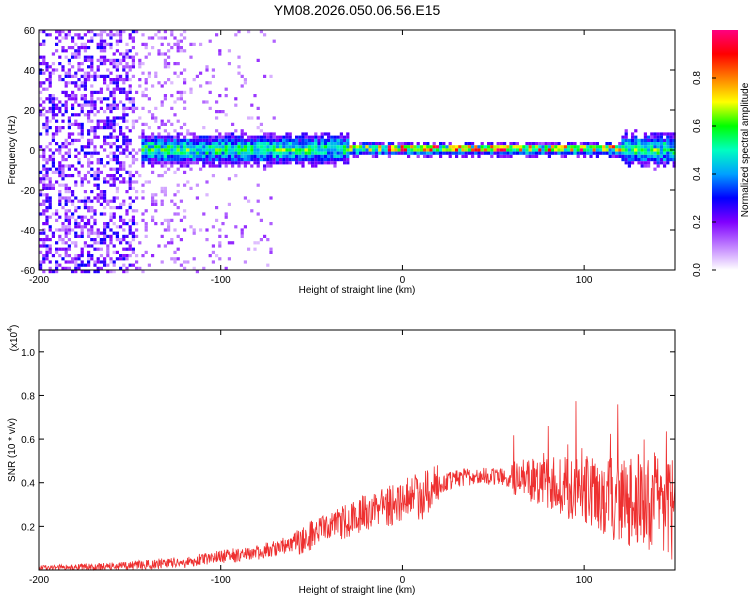 The width and height of the screenshot is (750, 600). I want to click on spectrogram-x-tick-label: 100, so click(584, 280).